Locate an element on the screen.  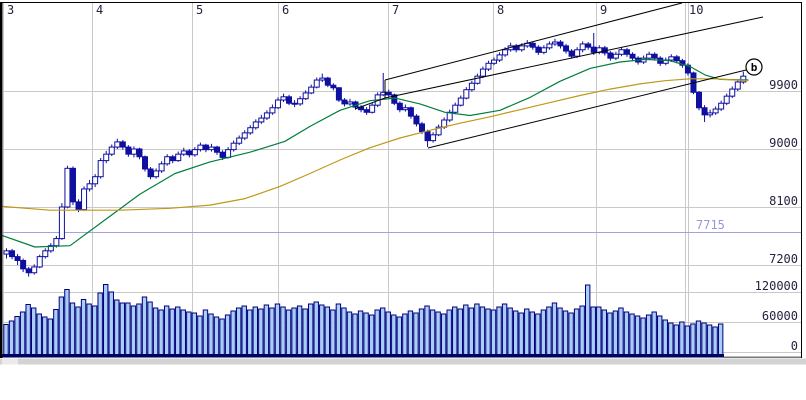
month-label: 10 is located at coordinates (696, 10).